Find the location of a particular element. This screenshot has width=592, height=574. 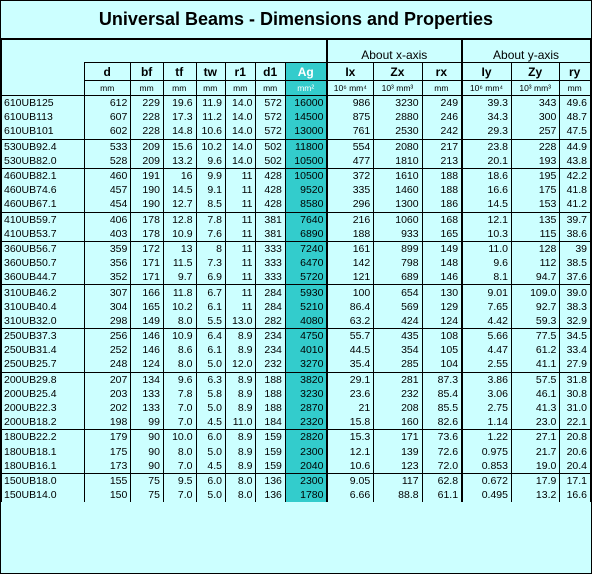

cell-zx: 1460 is located at coordinates (398, 190).